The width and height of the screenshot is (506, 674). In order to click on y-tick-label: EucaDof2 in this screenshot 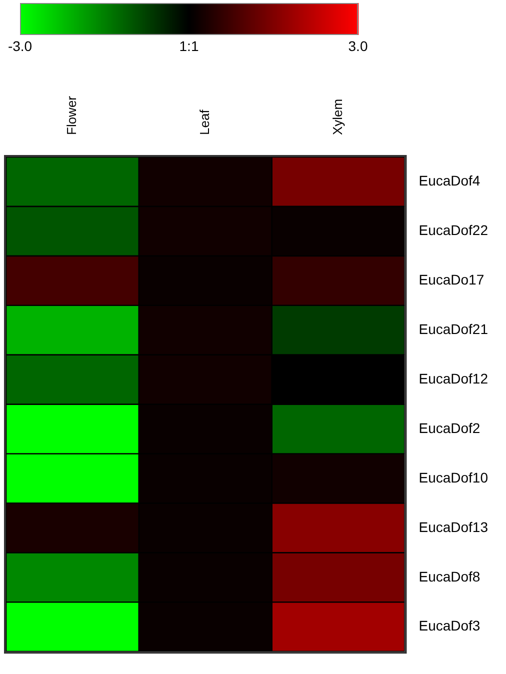, I will do `click(449, 428)`.